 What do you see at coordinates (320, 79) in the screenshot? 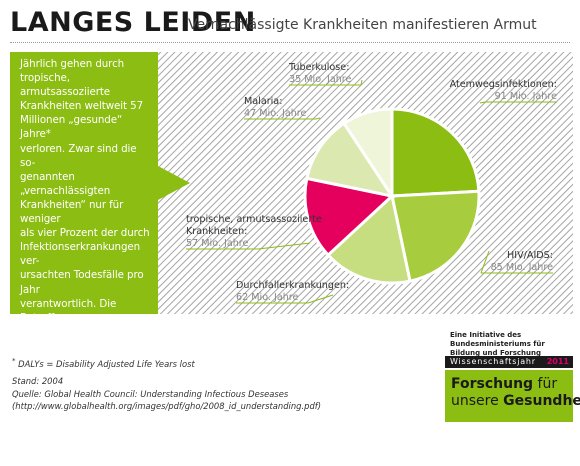
I see `slice-value-label: 35 Mio. Jahre` at bounding box center [320, 79].